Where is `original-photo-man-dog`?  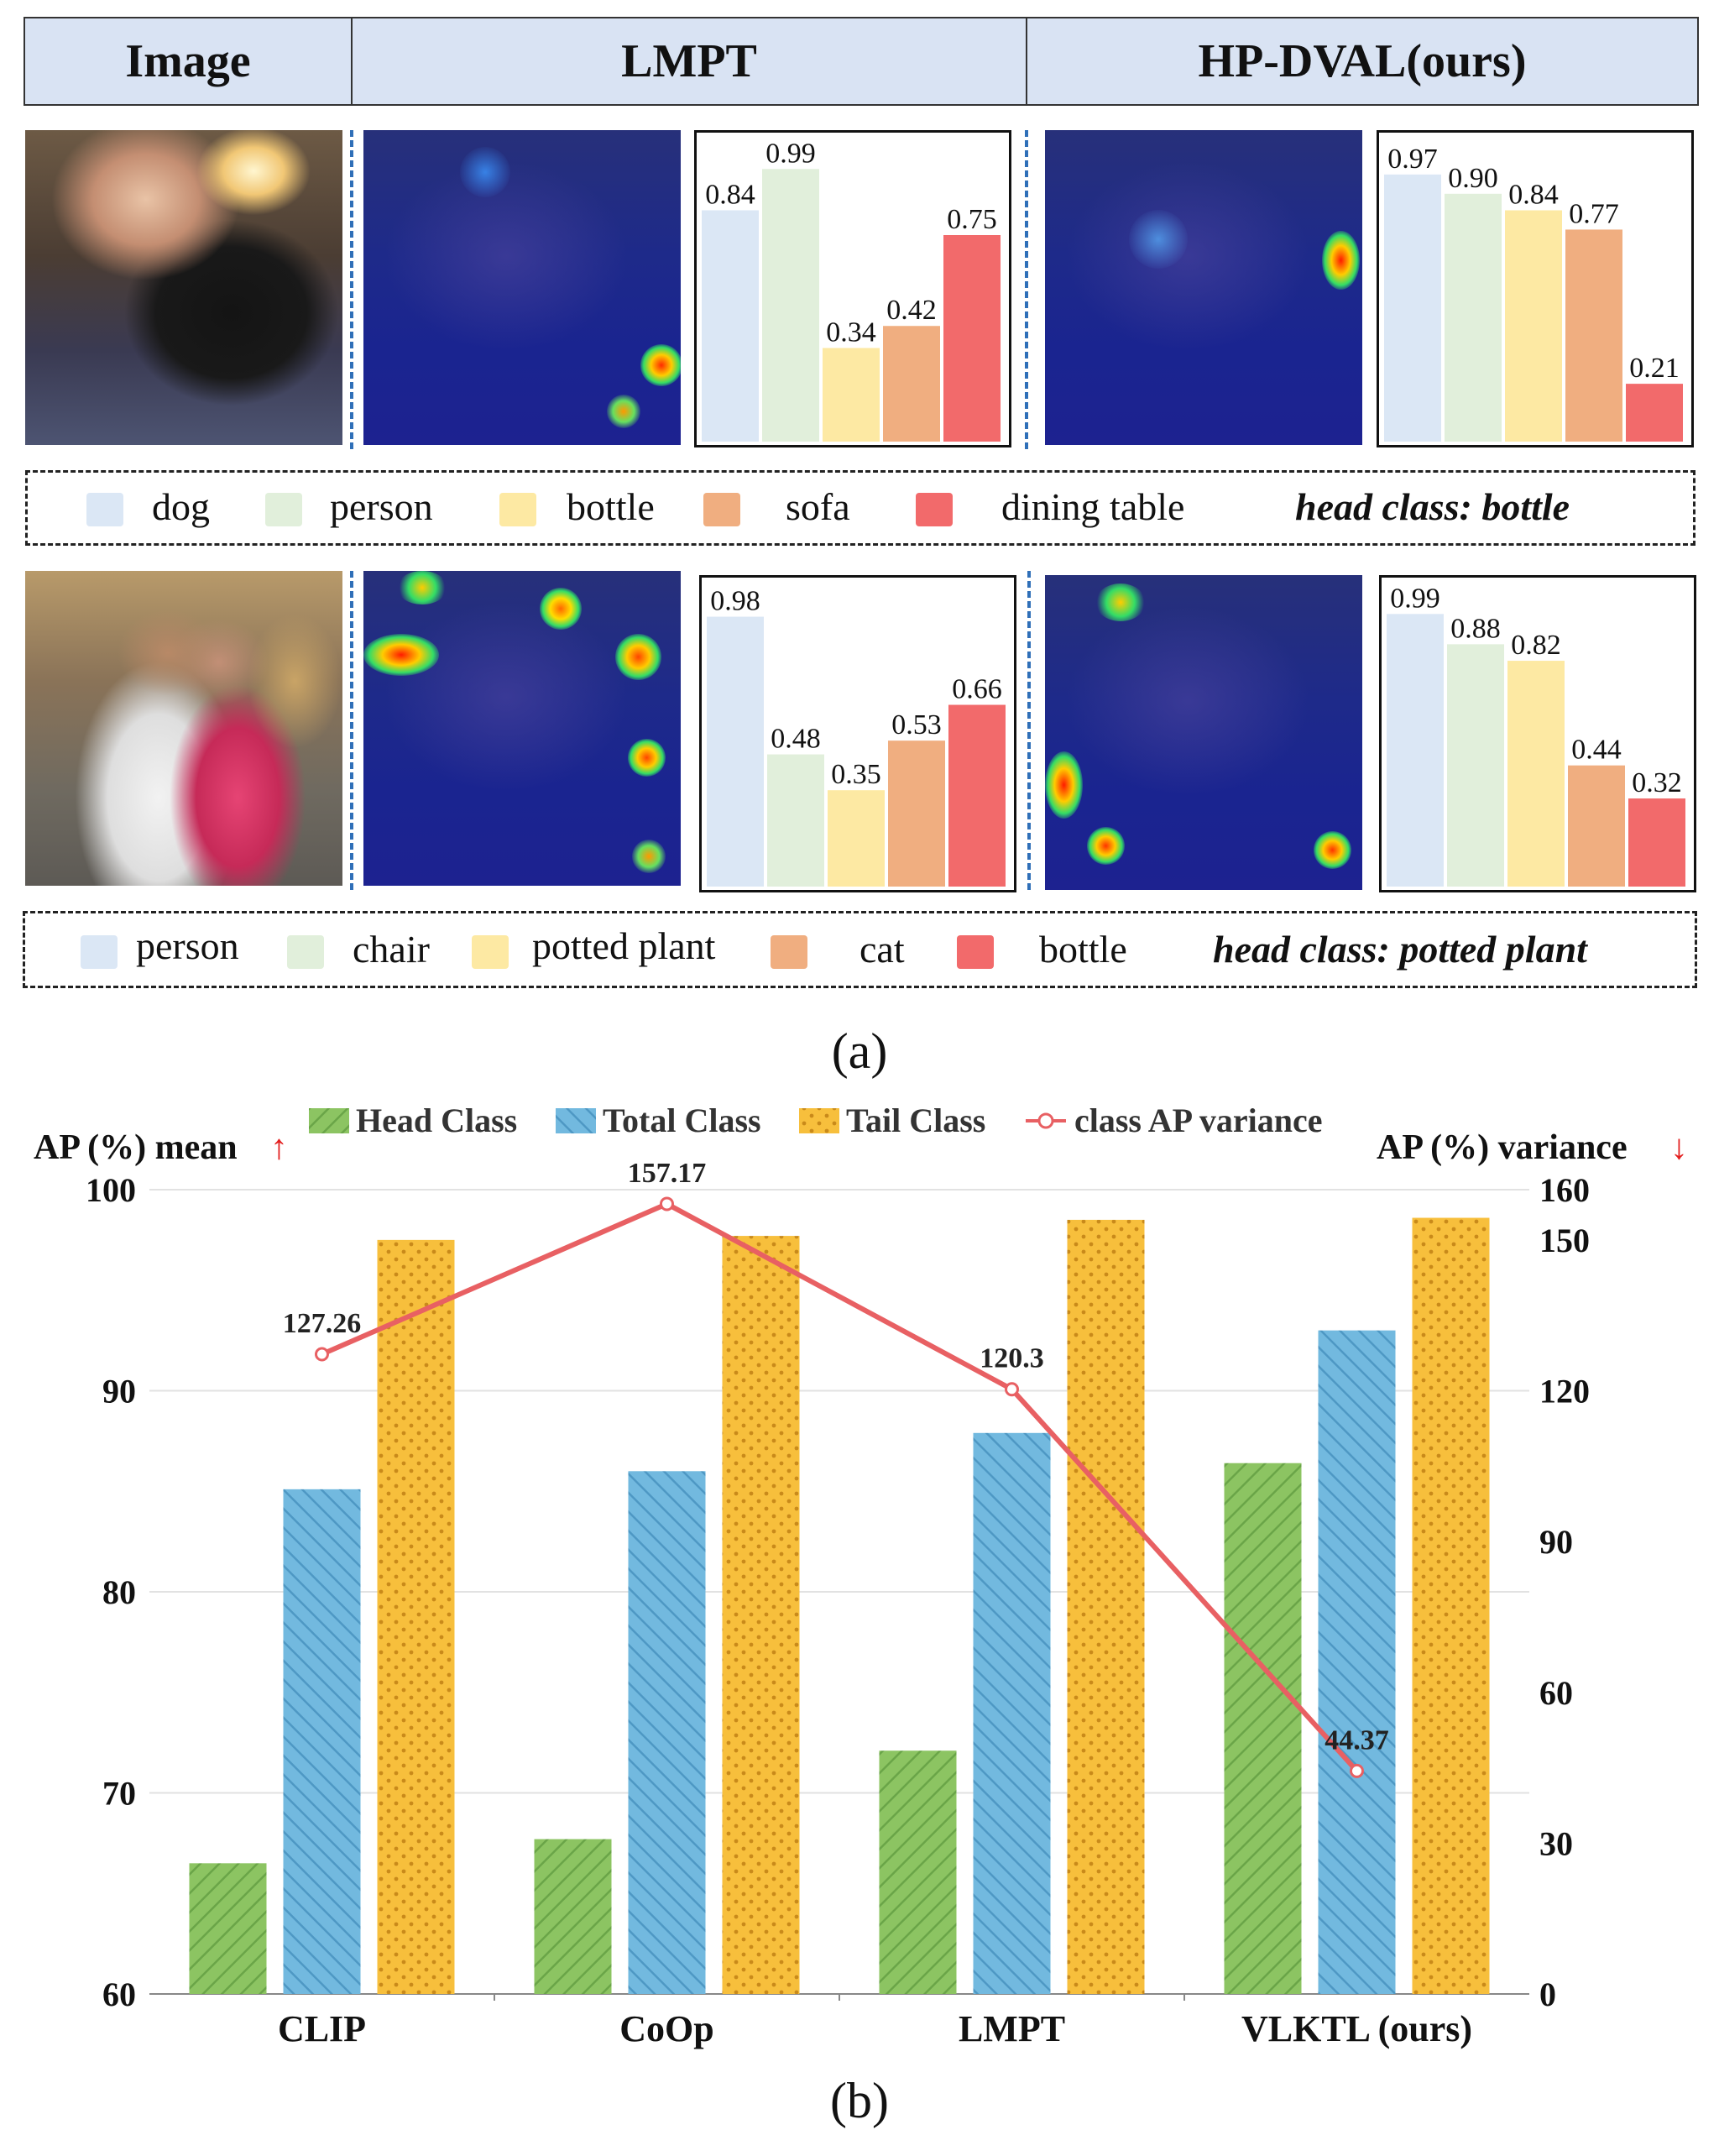 original-photo-man-dog is located at coordinates (183, 287).